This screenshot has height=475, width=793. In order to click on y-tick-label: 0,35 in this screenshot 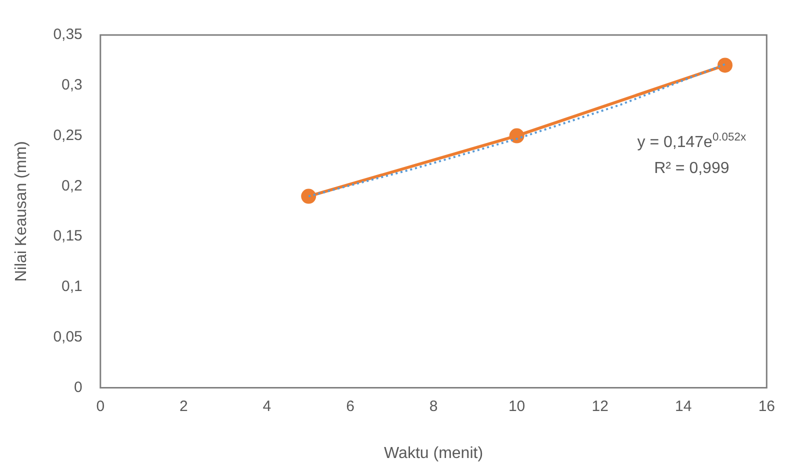, I will do `click(67, 35)`.